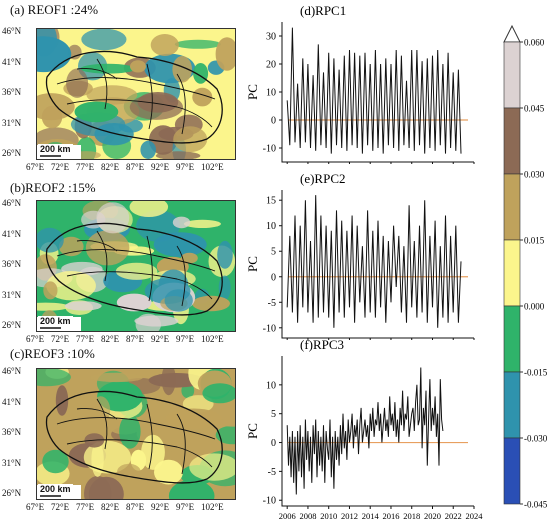 This screenshot has height=526, width=550. What do you see at coordinates (271, 65) in the screenshot?
I see `y-tick-label: 20` at bounding box center [271, 65].